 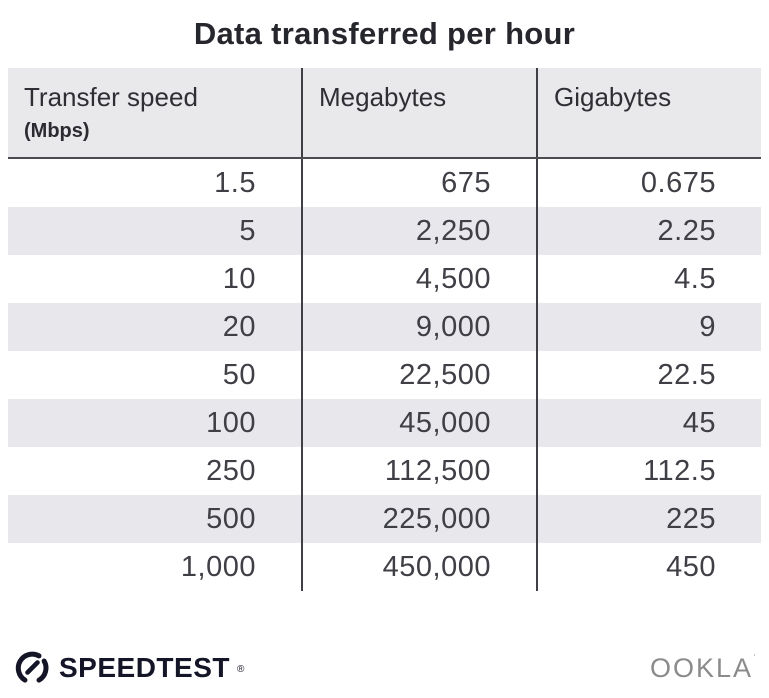 I want to click on cell-gigabytes: 45, so click(x=648, y=423).